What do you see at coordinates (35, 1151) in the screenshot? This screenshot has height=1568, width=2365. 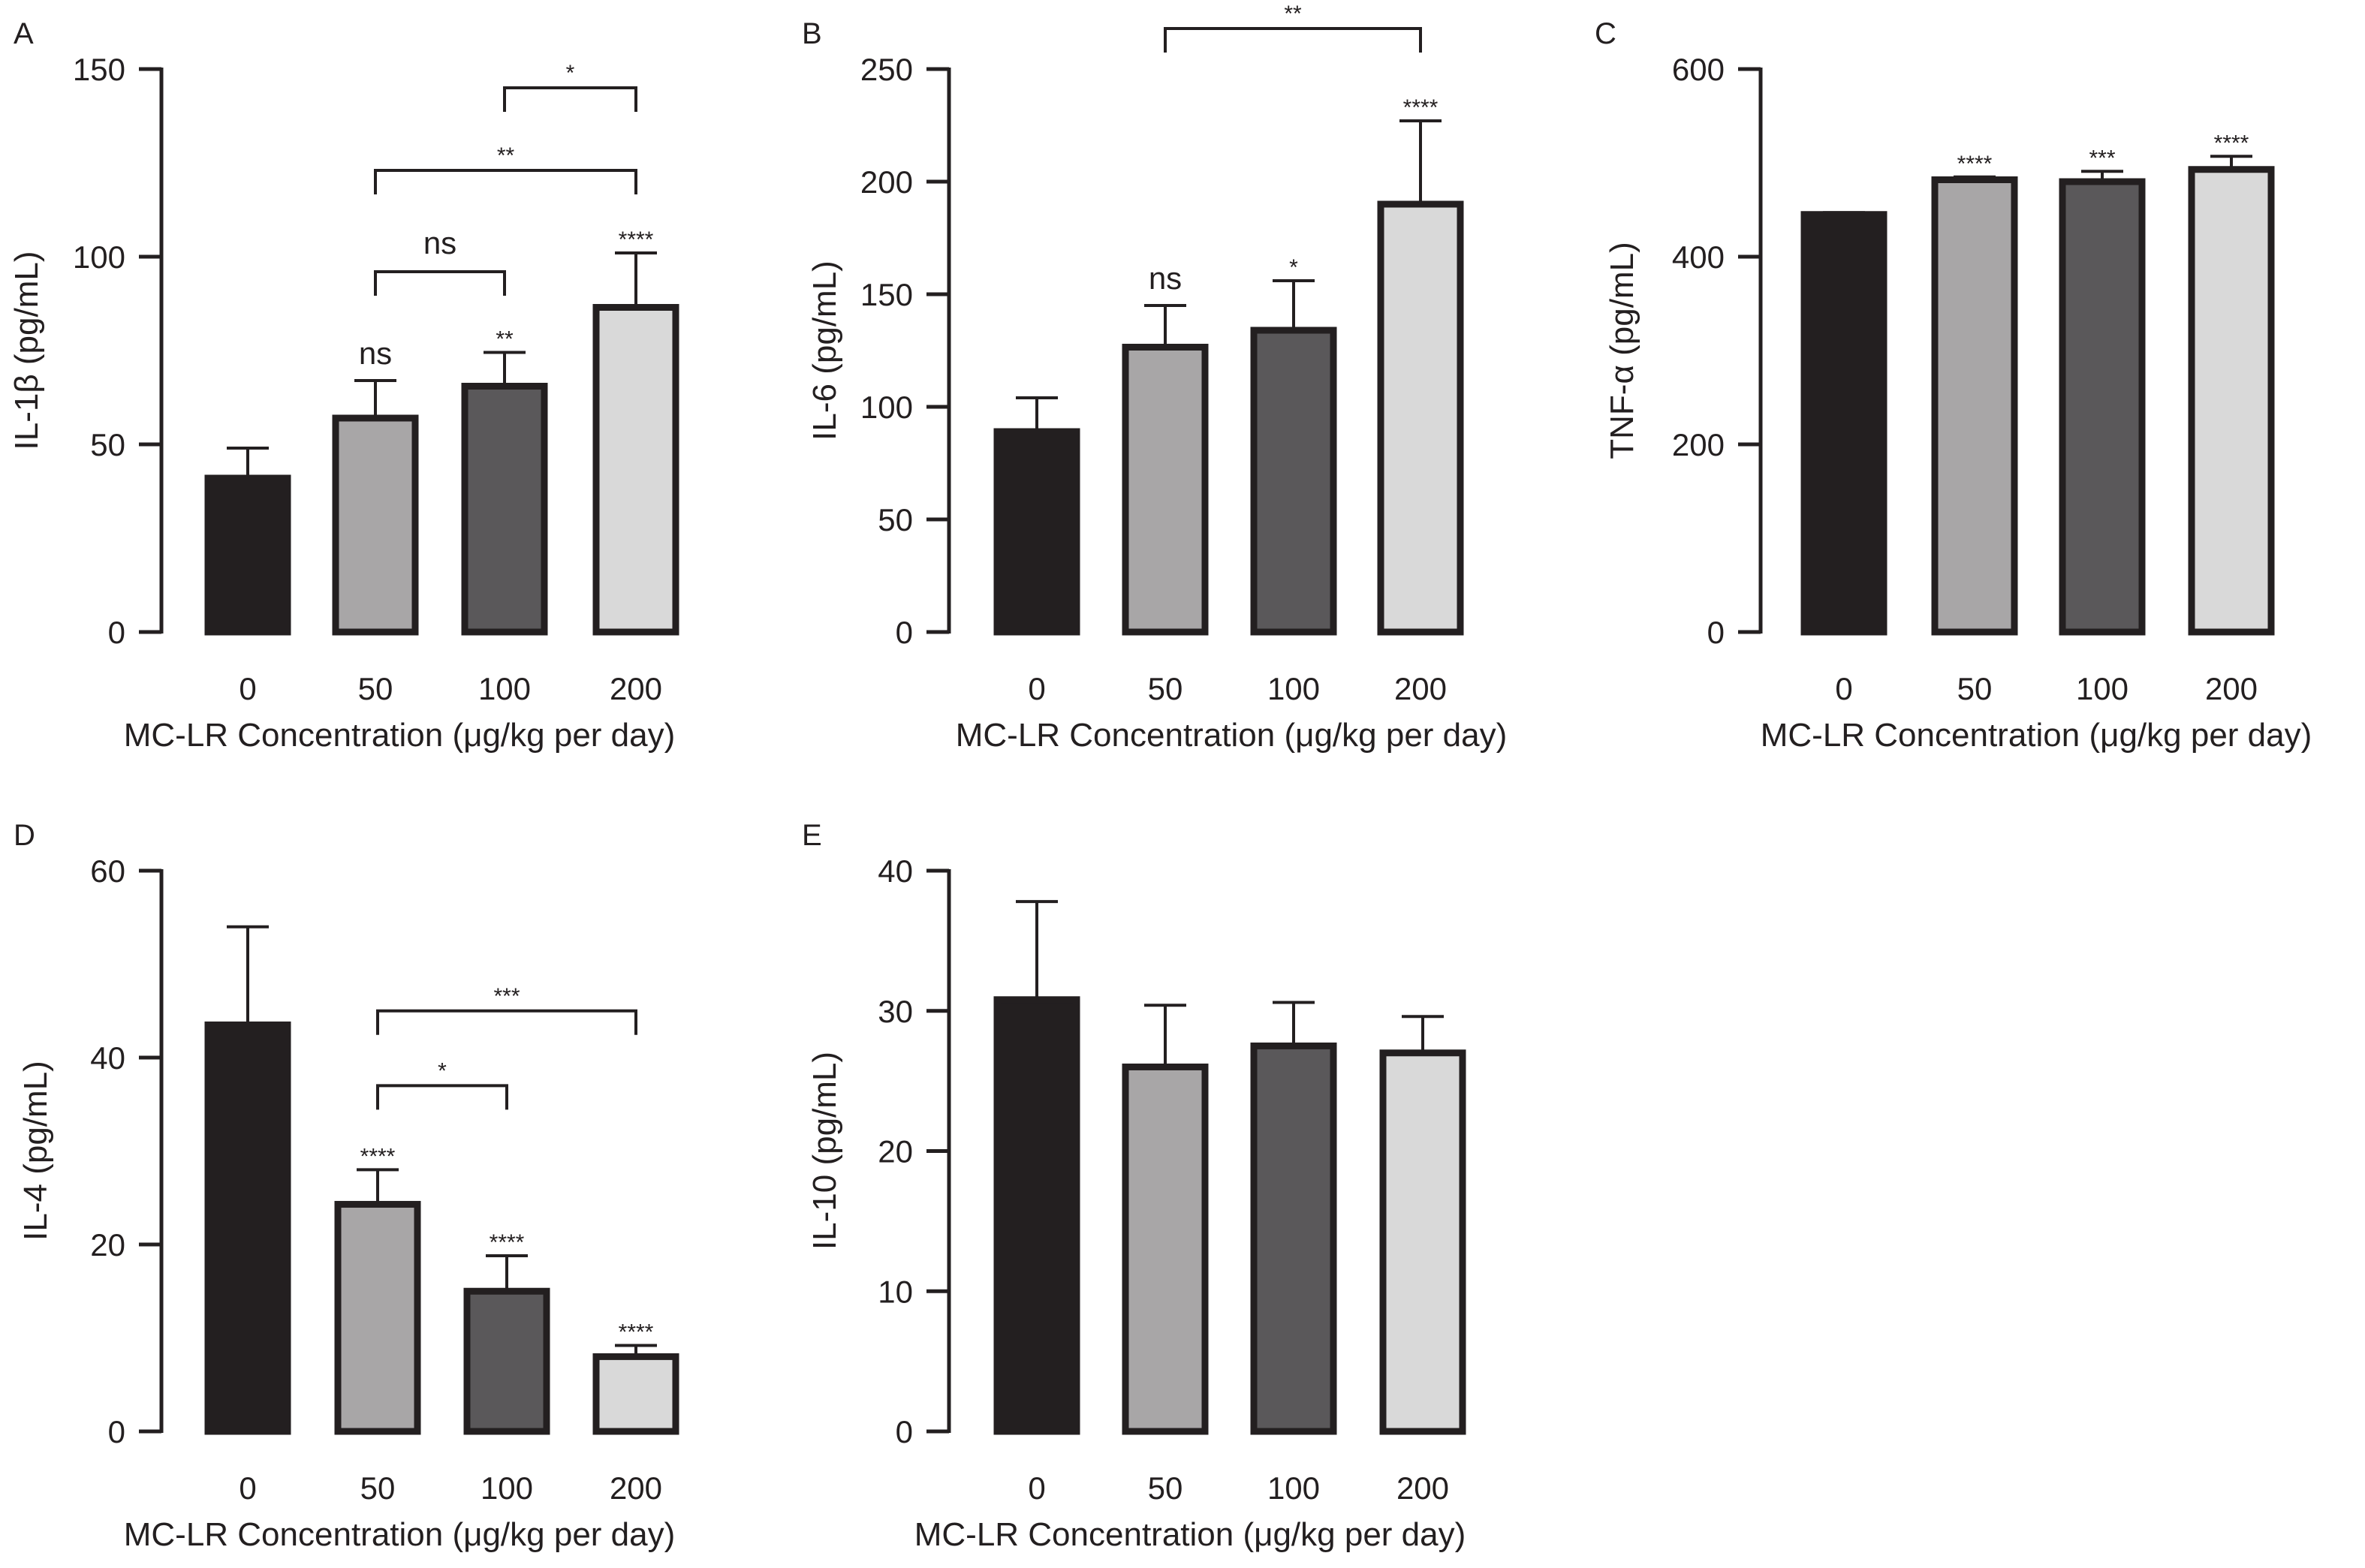 I see `y-axis-title: IL-4 (pg/mL)` at bounding box center [35, 1151].